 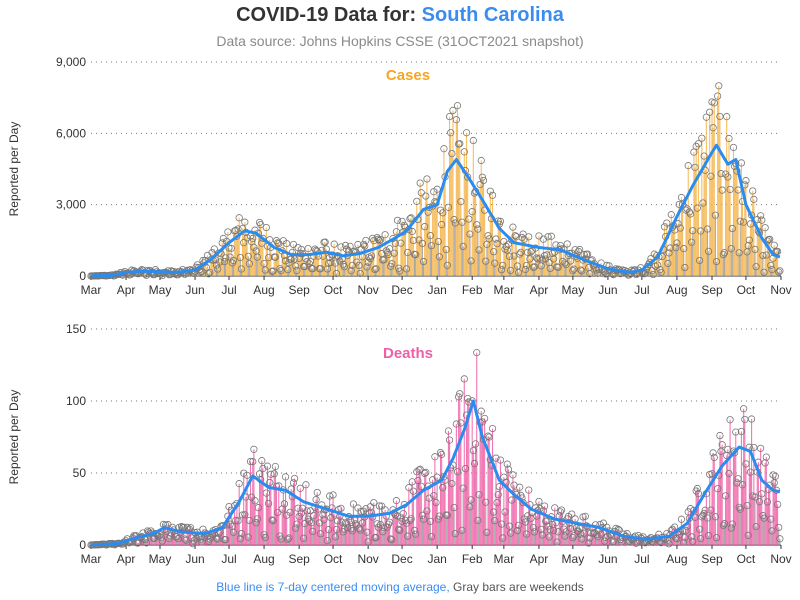 I want to click on xtick-label: Jun, so click(x=194, y=559).